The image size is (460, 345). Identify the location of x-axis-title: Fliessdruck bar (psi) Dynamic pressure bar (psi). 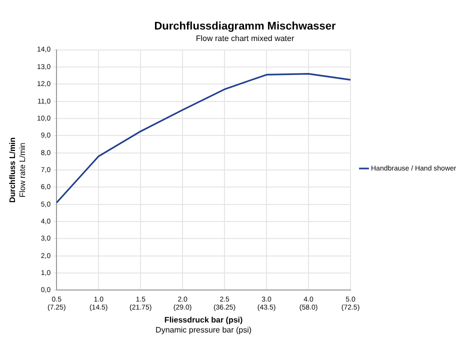
(204, 324).